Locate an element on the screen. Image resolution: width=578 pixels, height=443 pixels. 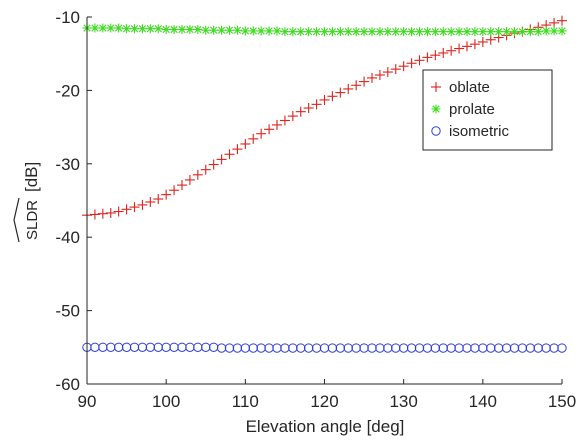
y-tick-label: -30 is located at coordinates (67, 164).